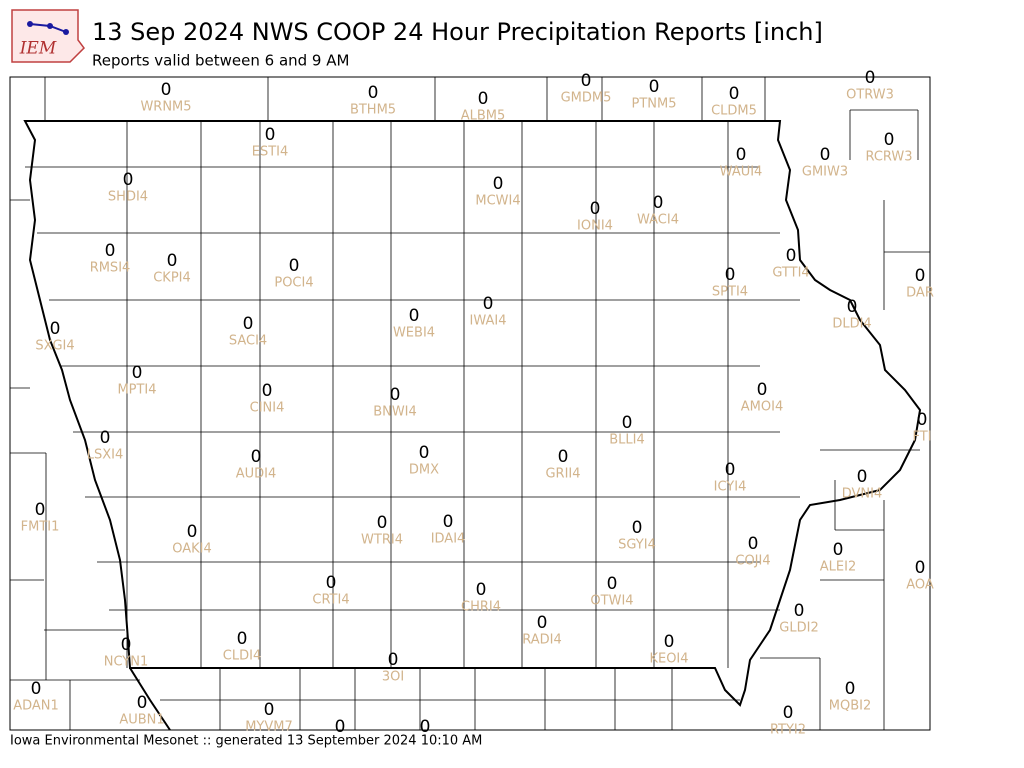 The height and width of the screenshot is (768, 1024). I want to click on station-name: OTWI4, so click(611, 601).